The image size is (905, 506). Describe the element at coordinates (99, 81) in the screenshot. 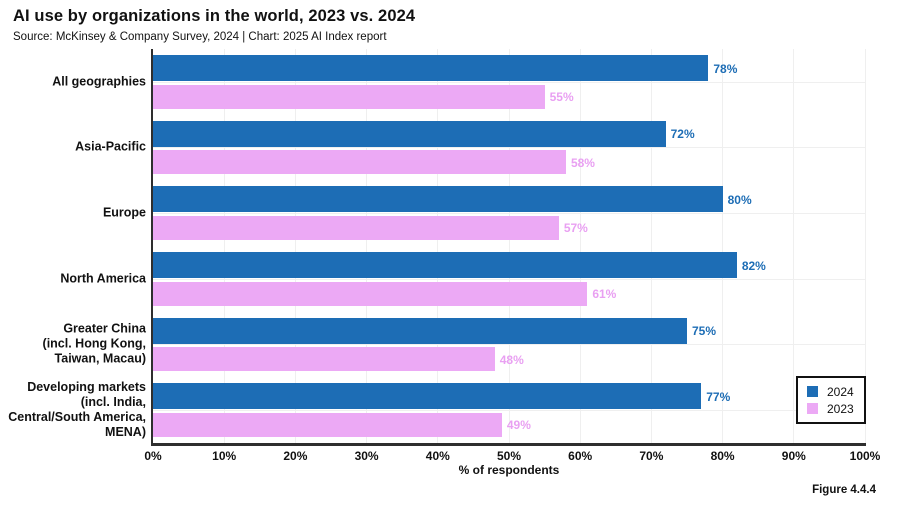

I see `category-label-line: All geographies` at that location.